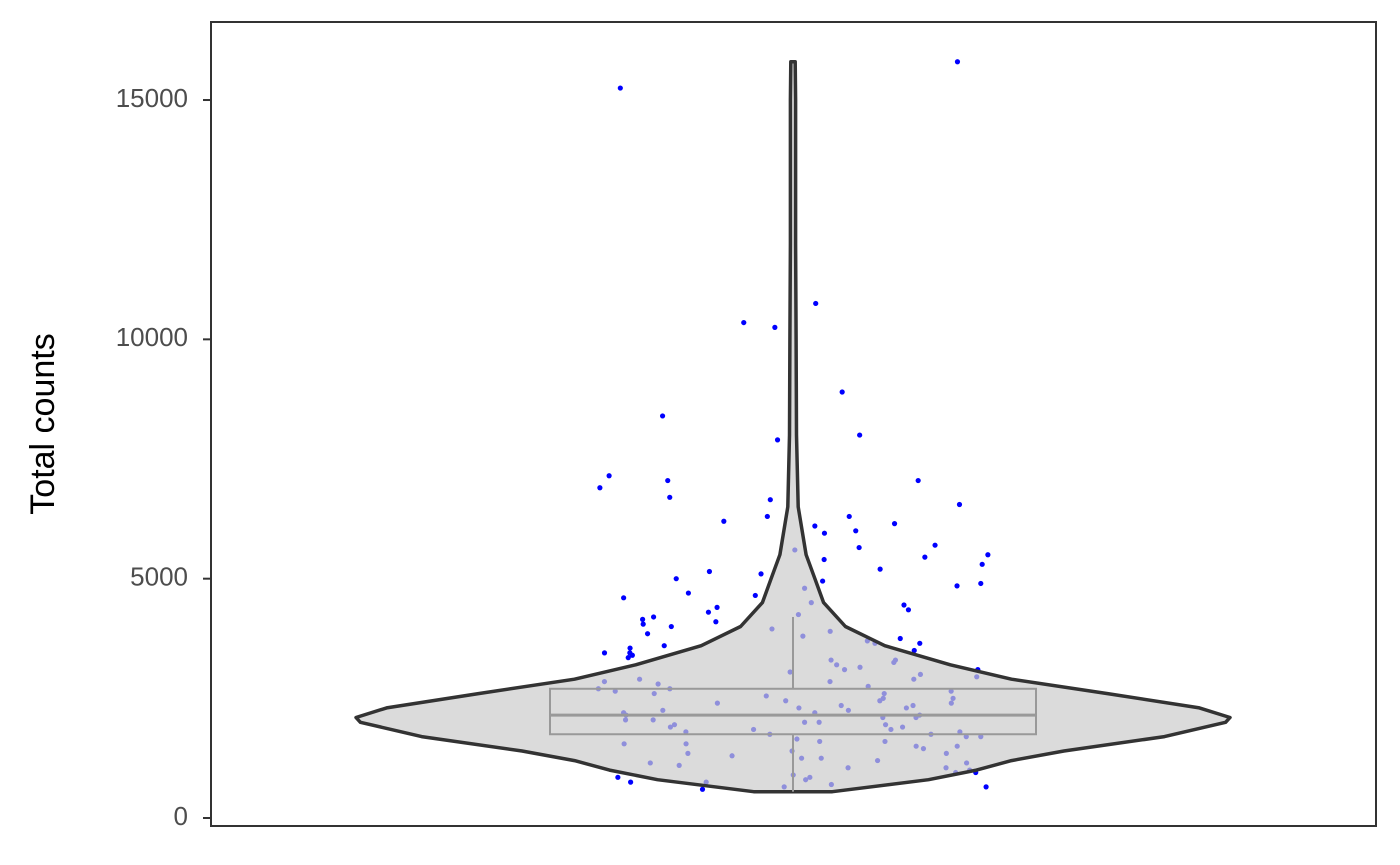 This screenshot has width=1400, height=865. What do you see at coordinates (152, 98) in the screenshot?
I see `y-tick-label: 15000` at bounding box center [152, 98].